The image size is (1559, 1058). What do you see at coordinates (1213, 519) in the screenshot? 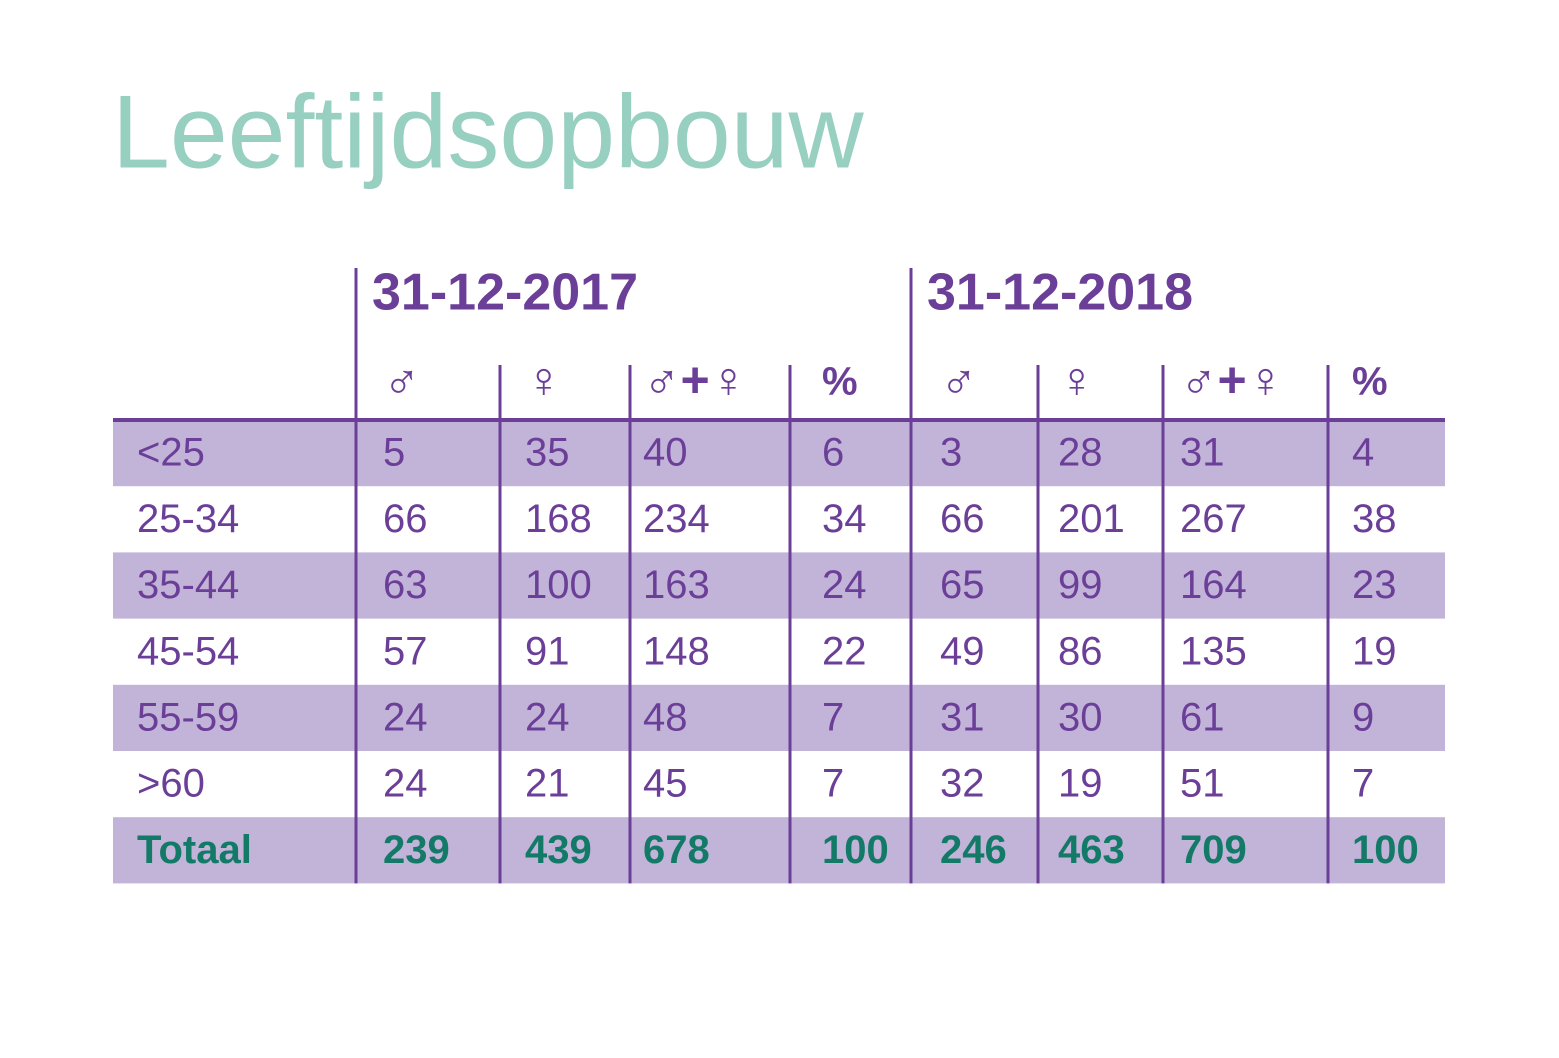
I see `cell: 267` at bounding box center [1213, 519].